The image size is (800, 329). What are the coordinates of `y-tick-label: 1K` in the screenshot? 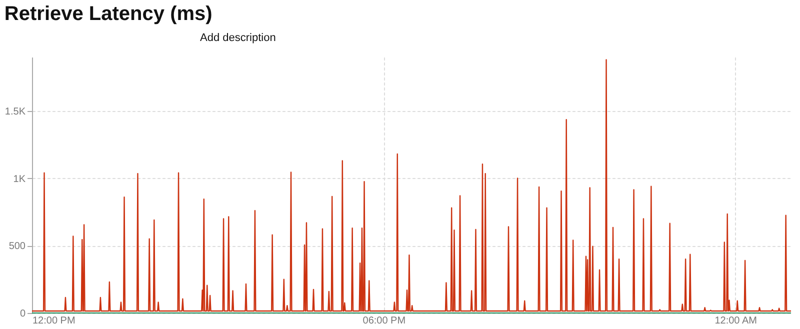 It's located at (19, 179).